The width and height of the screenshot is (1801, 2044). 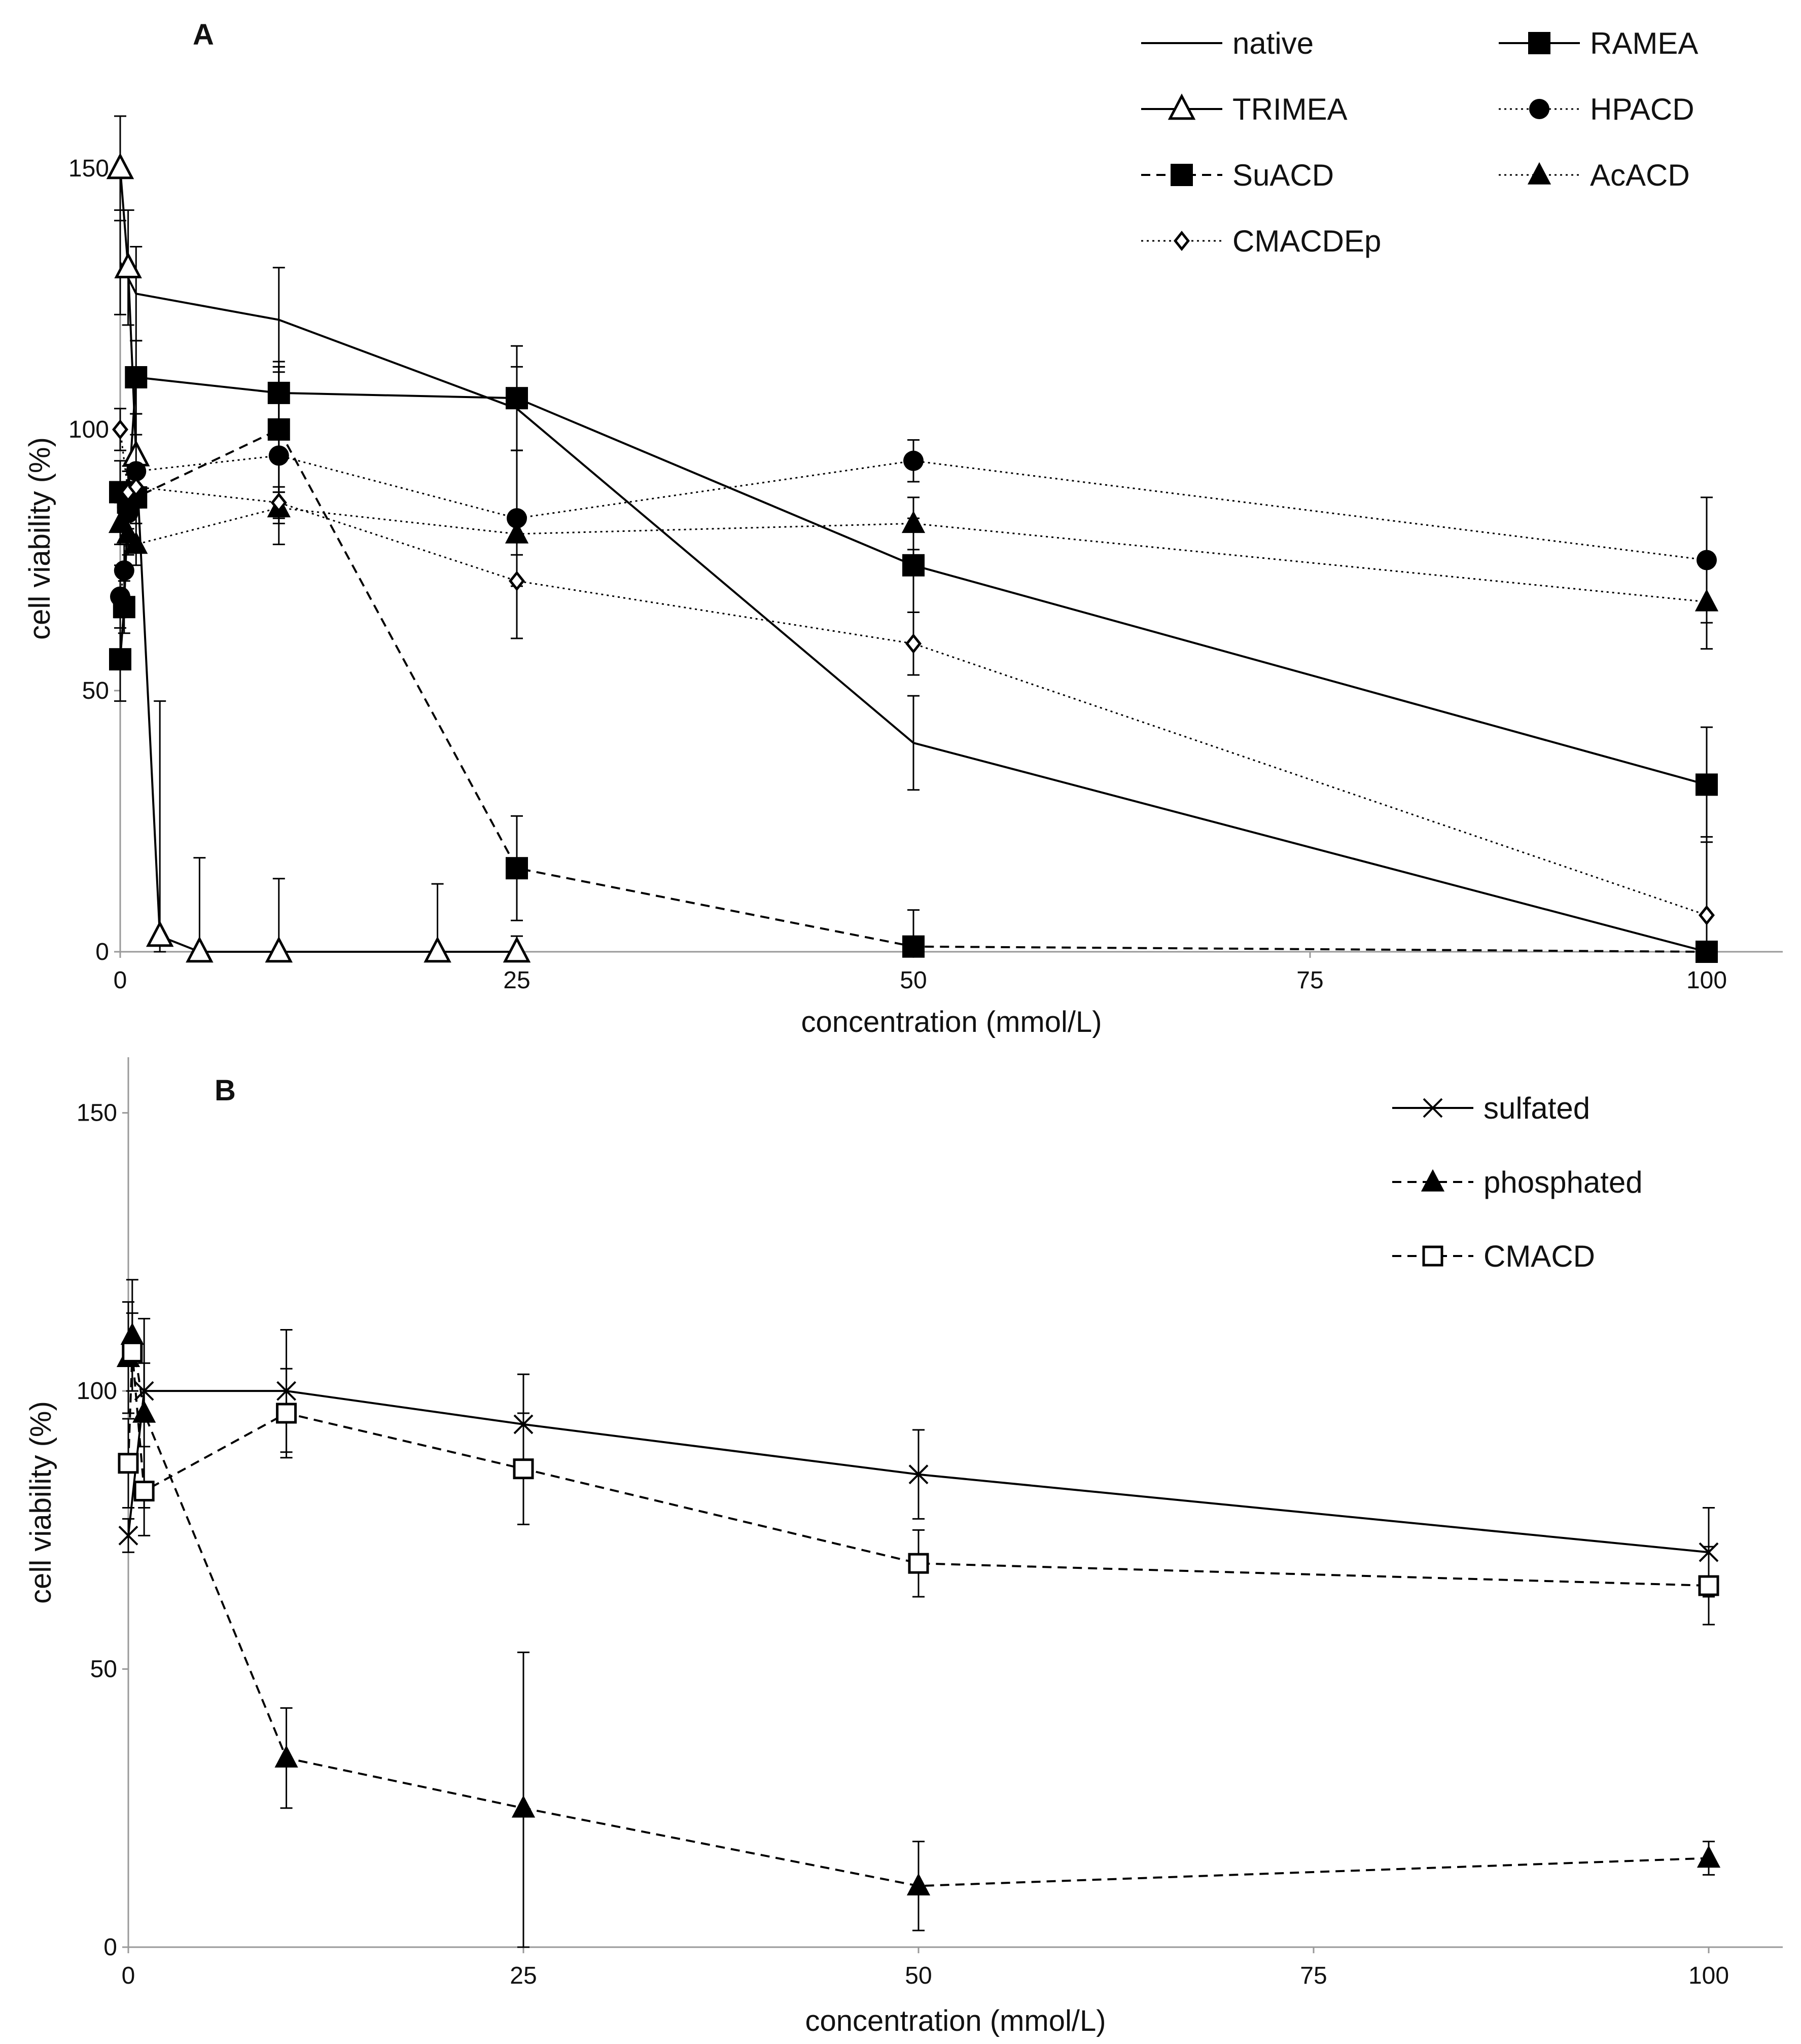 What do you see at coordinates (318, 560) in the screenshot?
I see `series-line` at bounding box center [318, 560].